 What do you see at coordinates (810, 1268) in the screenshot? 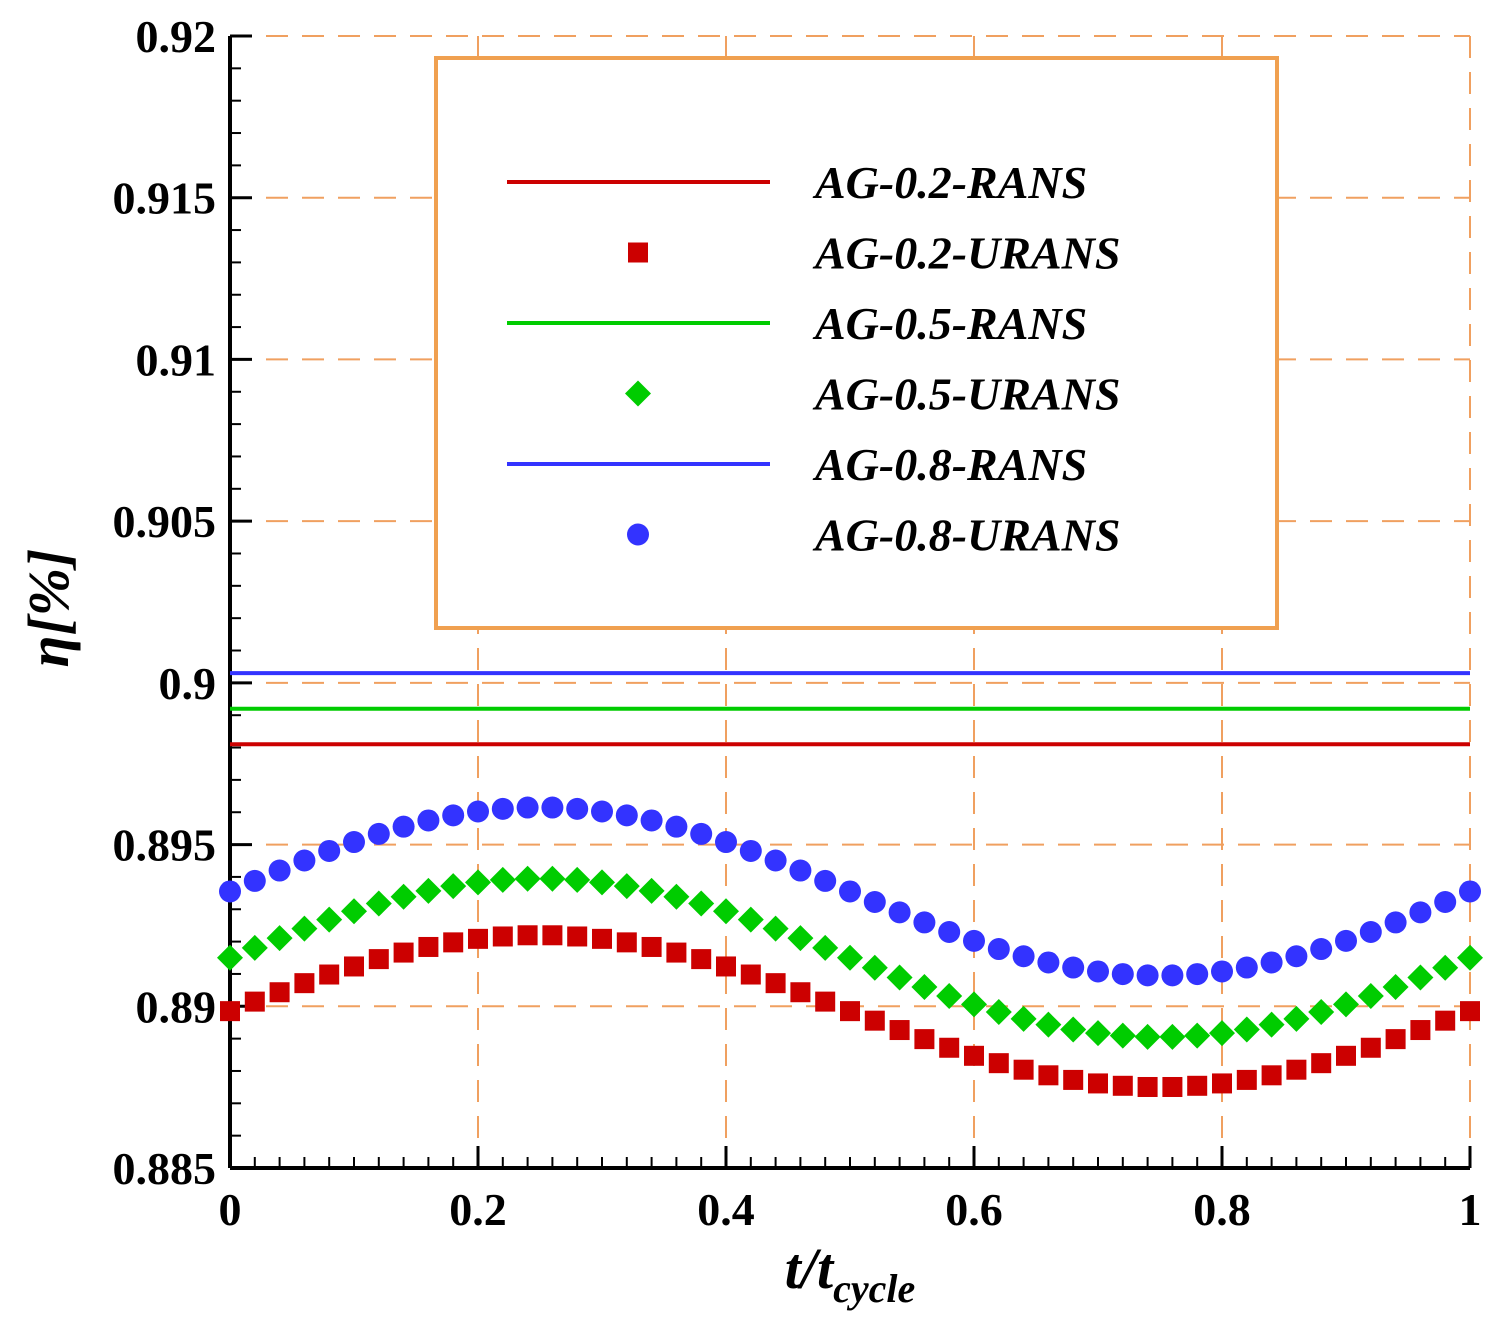
I see `x-axis-title-main: t/t` at bounding box center [810, 1268].